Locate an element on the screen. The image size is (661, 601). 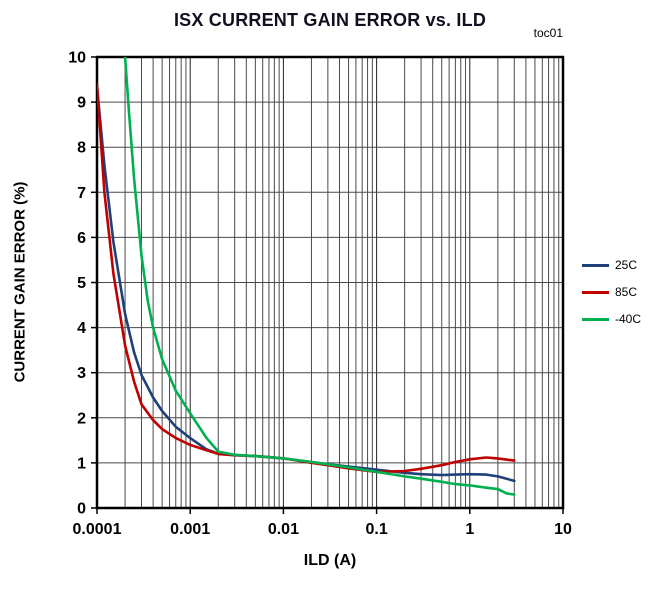
x-tick-label: 0.001 is located at coordinates (190, 529).